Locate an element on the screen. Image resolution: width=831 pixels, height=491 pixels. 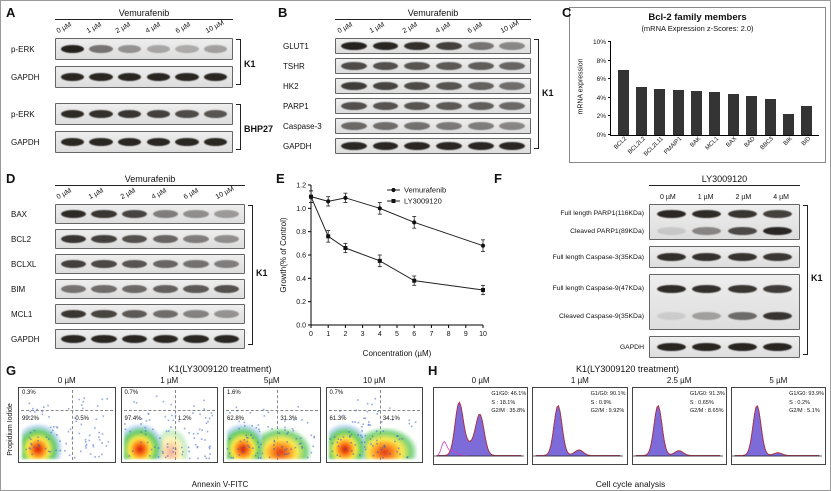
svg-text: 1 is located at coordinates (328, 334).